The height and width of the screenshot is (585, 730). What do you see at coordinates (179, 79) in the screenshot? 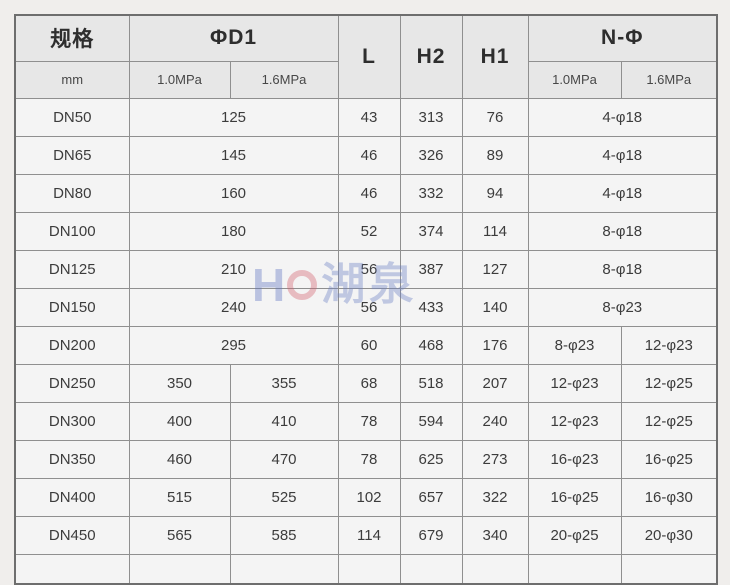
I see `header-d1-10mpa: 1.0MPa` at bounding box center [179, 79].